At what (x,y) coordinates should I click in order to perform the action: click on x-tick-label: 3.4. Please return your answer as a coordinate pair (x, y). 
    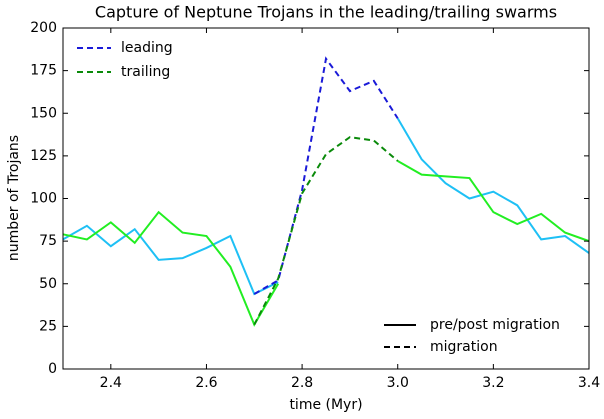
    Looking at the image, I should click on (589, 383).